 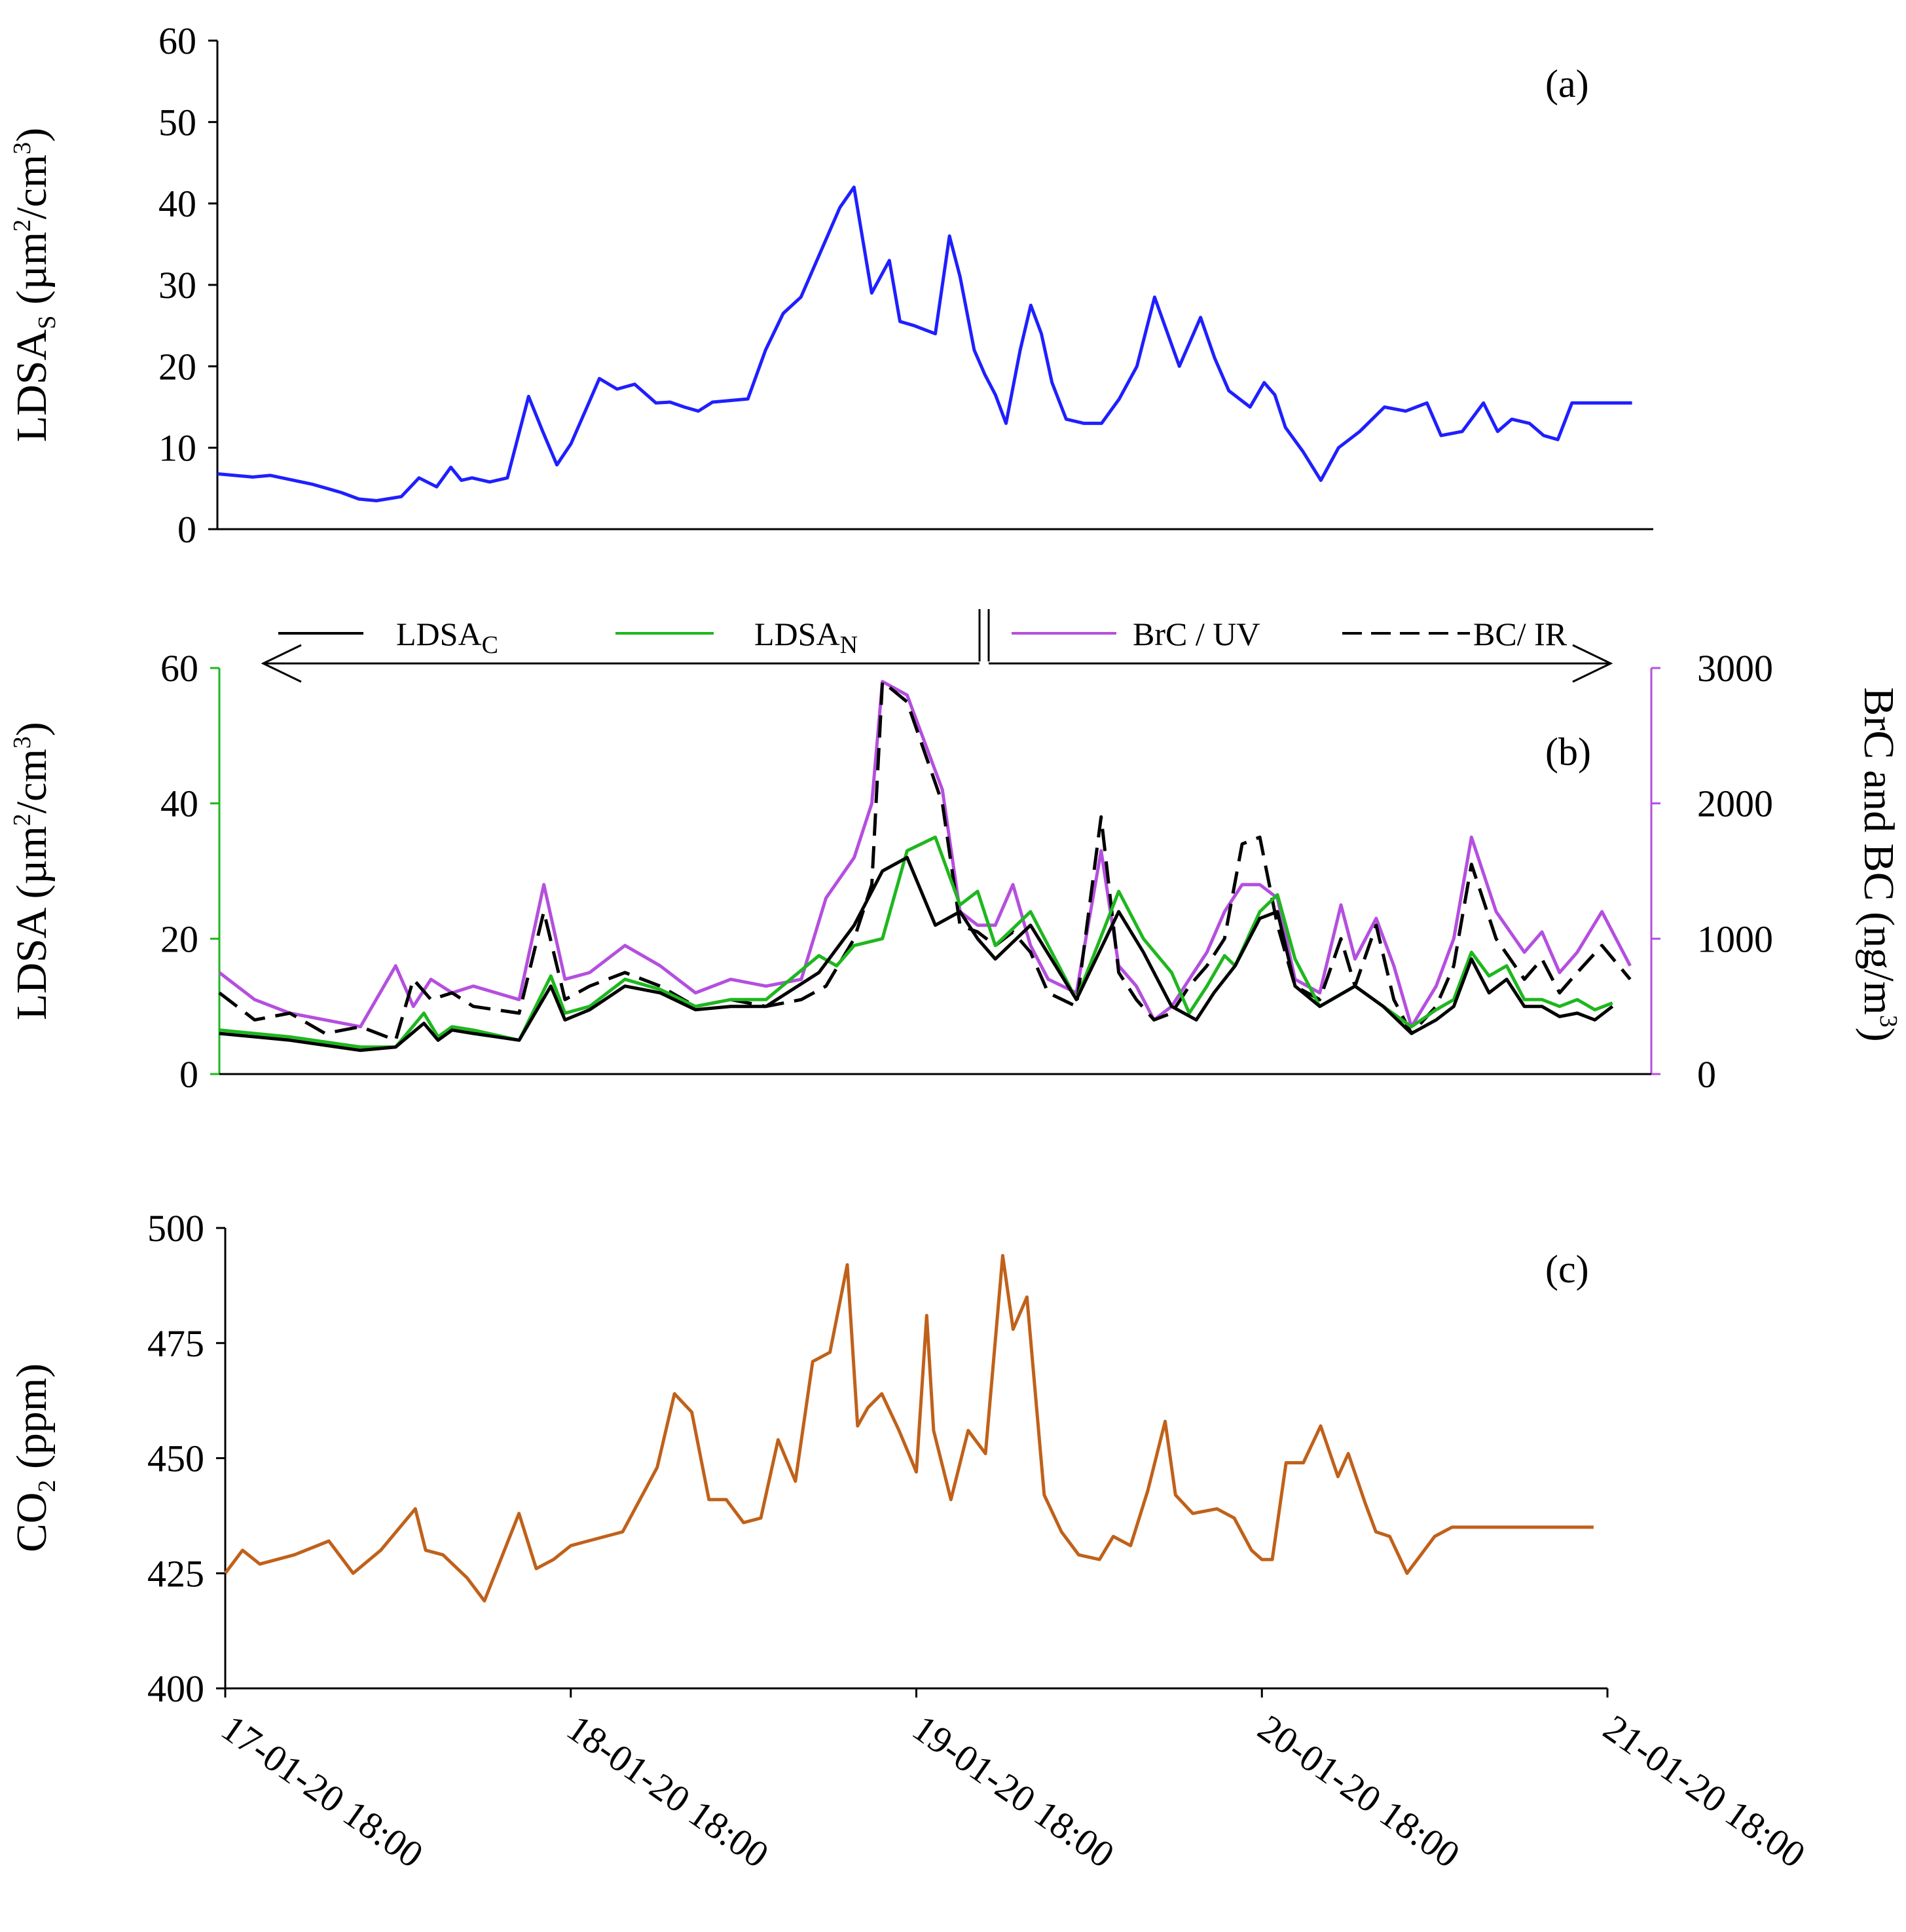 I want to click on panel-a-y-title-mid: /cm, so click(x=32, y=187).